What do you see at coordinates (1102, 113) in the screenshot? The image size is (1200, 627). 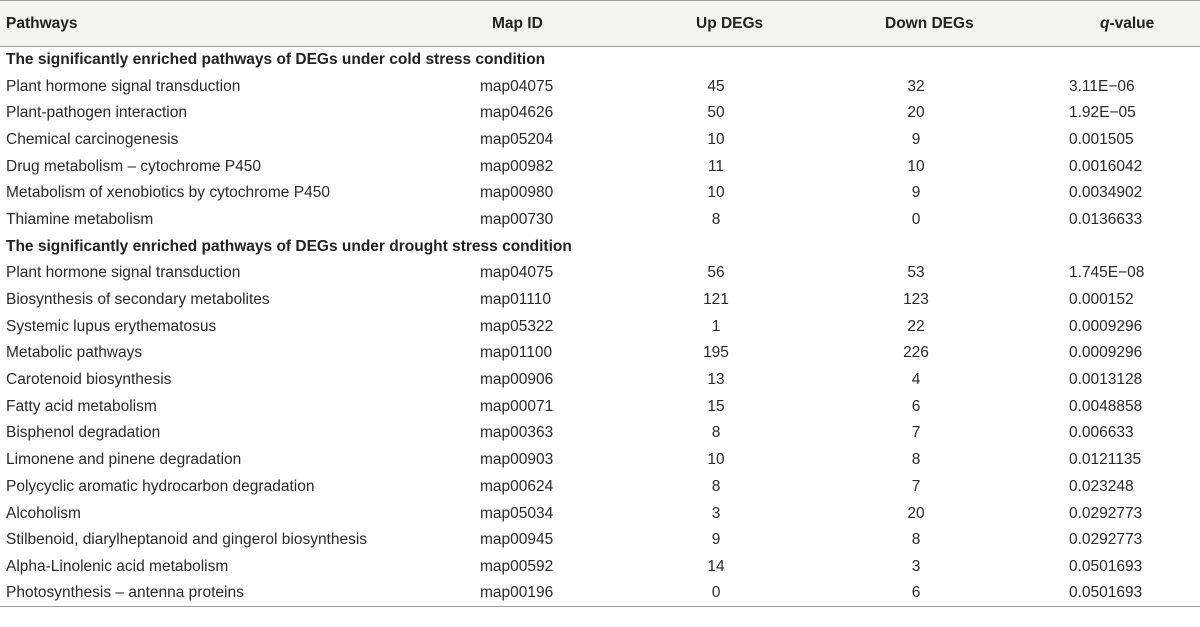 I see `q-value-cell: 1.92E−05` at bounding box center [1102, 113].